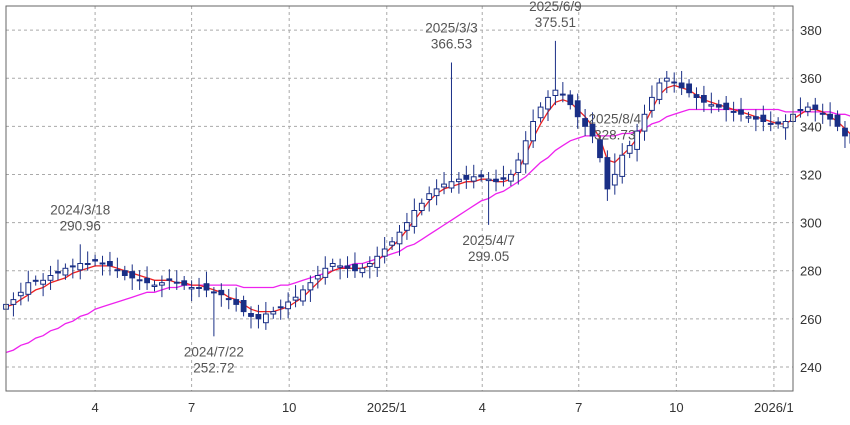 Image resolution: width=850 pixels, height=425 pixels. I want to click on annotation-date-label: 2024/7/22, so click(214, 351).